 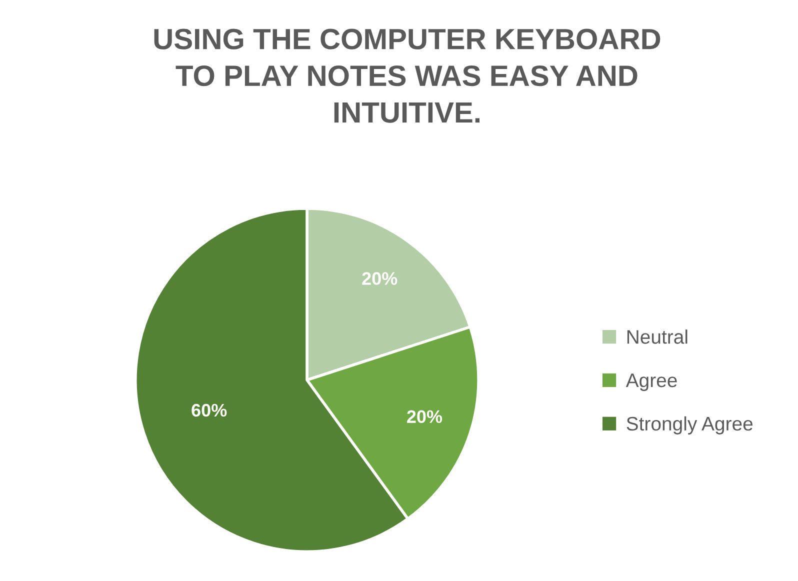 I want to click on legend-label: Strongly Agree, so click(x=689, y=425).